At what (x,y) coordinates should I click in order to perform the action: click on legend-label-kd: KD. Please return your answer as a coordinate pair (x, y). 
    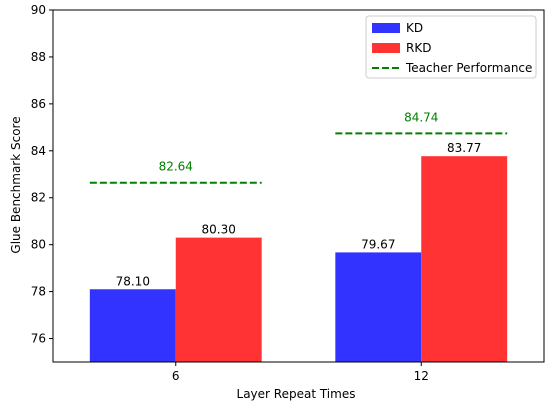
    Looking at the image, I should click on (414, 28).